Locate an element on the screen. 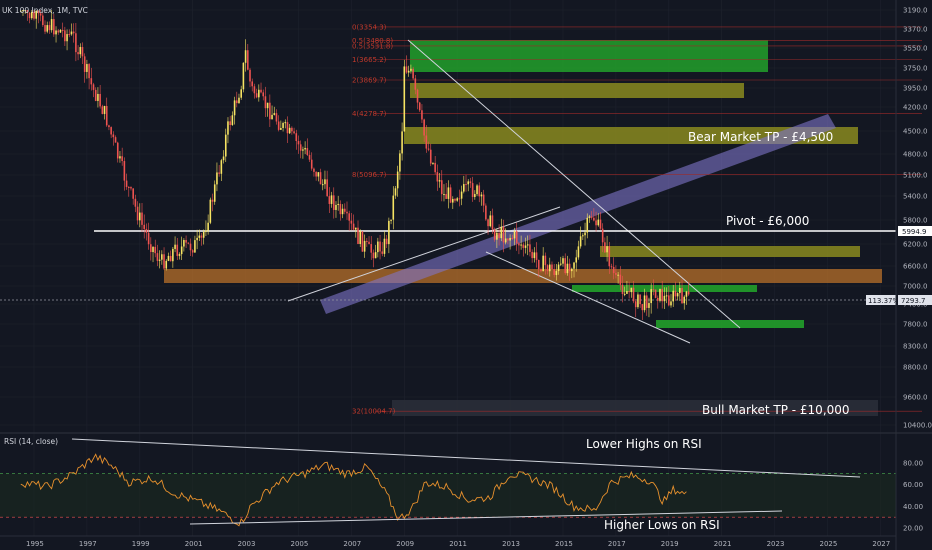  price-tick-label: 8300.0 is located at coordinates (915, 347).